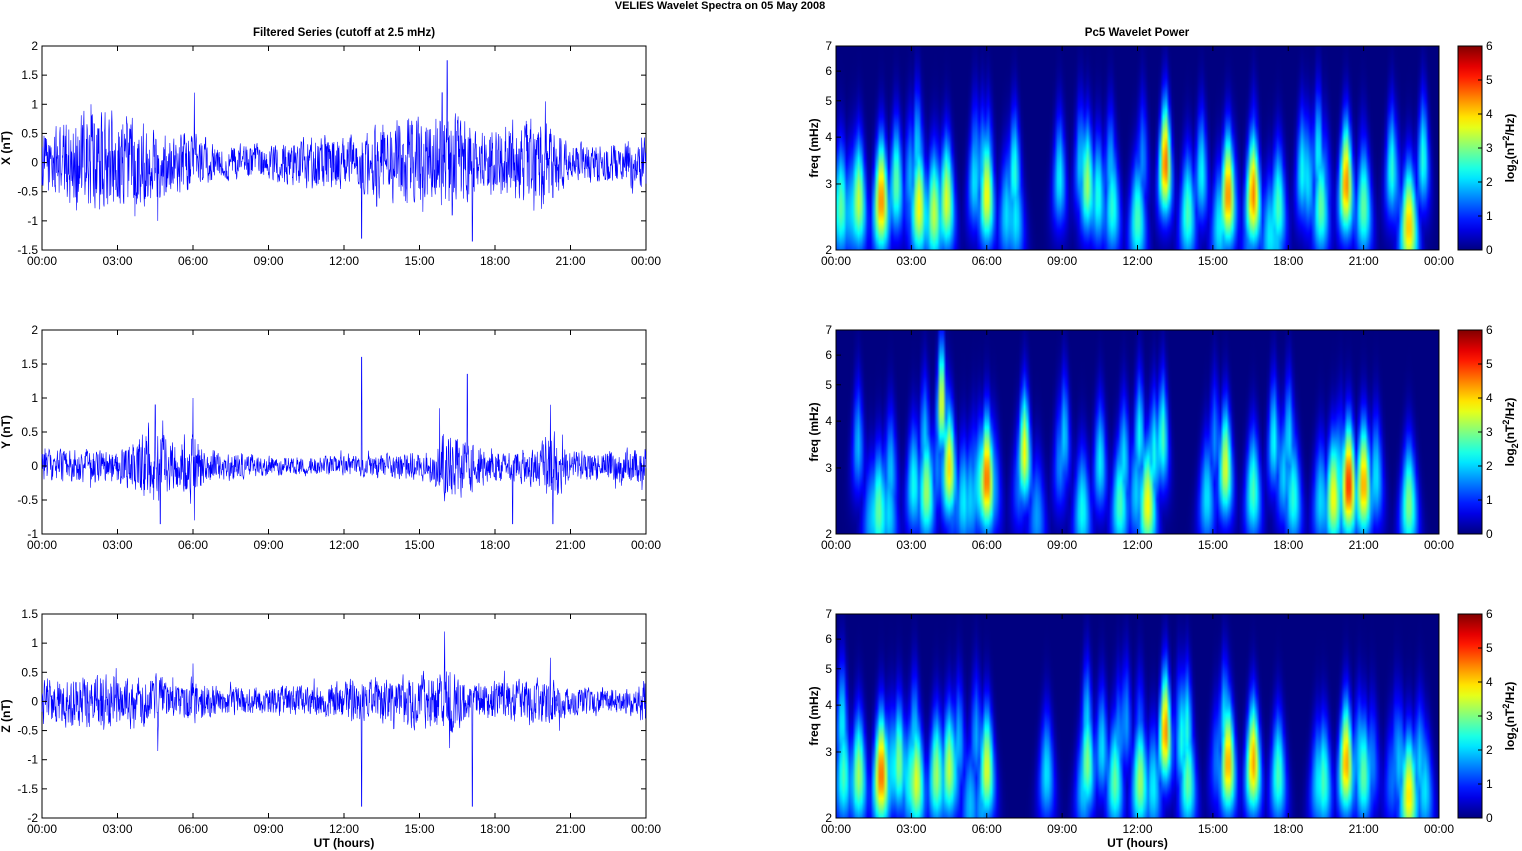 This screenshot has width=1522, height=851. Describe the element at coordinates (34, 104) in the screenshot. I see `series-x-ytick-label: 1` at that location.